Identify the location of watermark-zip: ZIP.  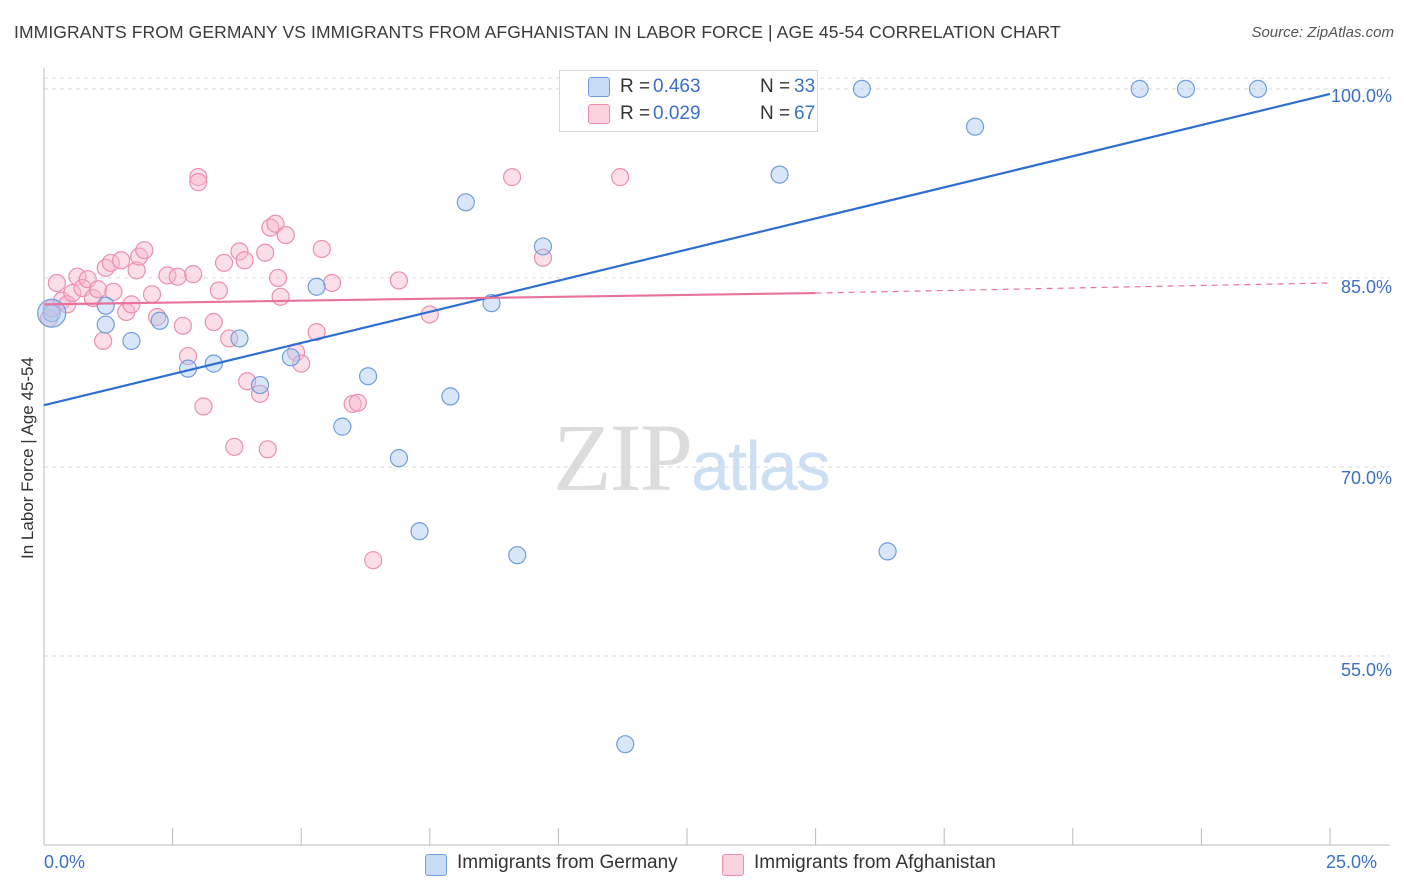
(623, 457).